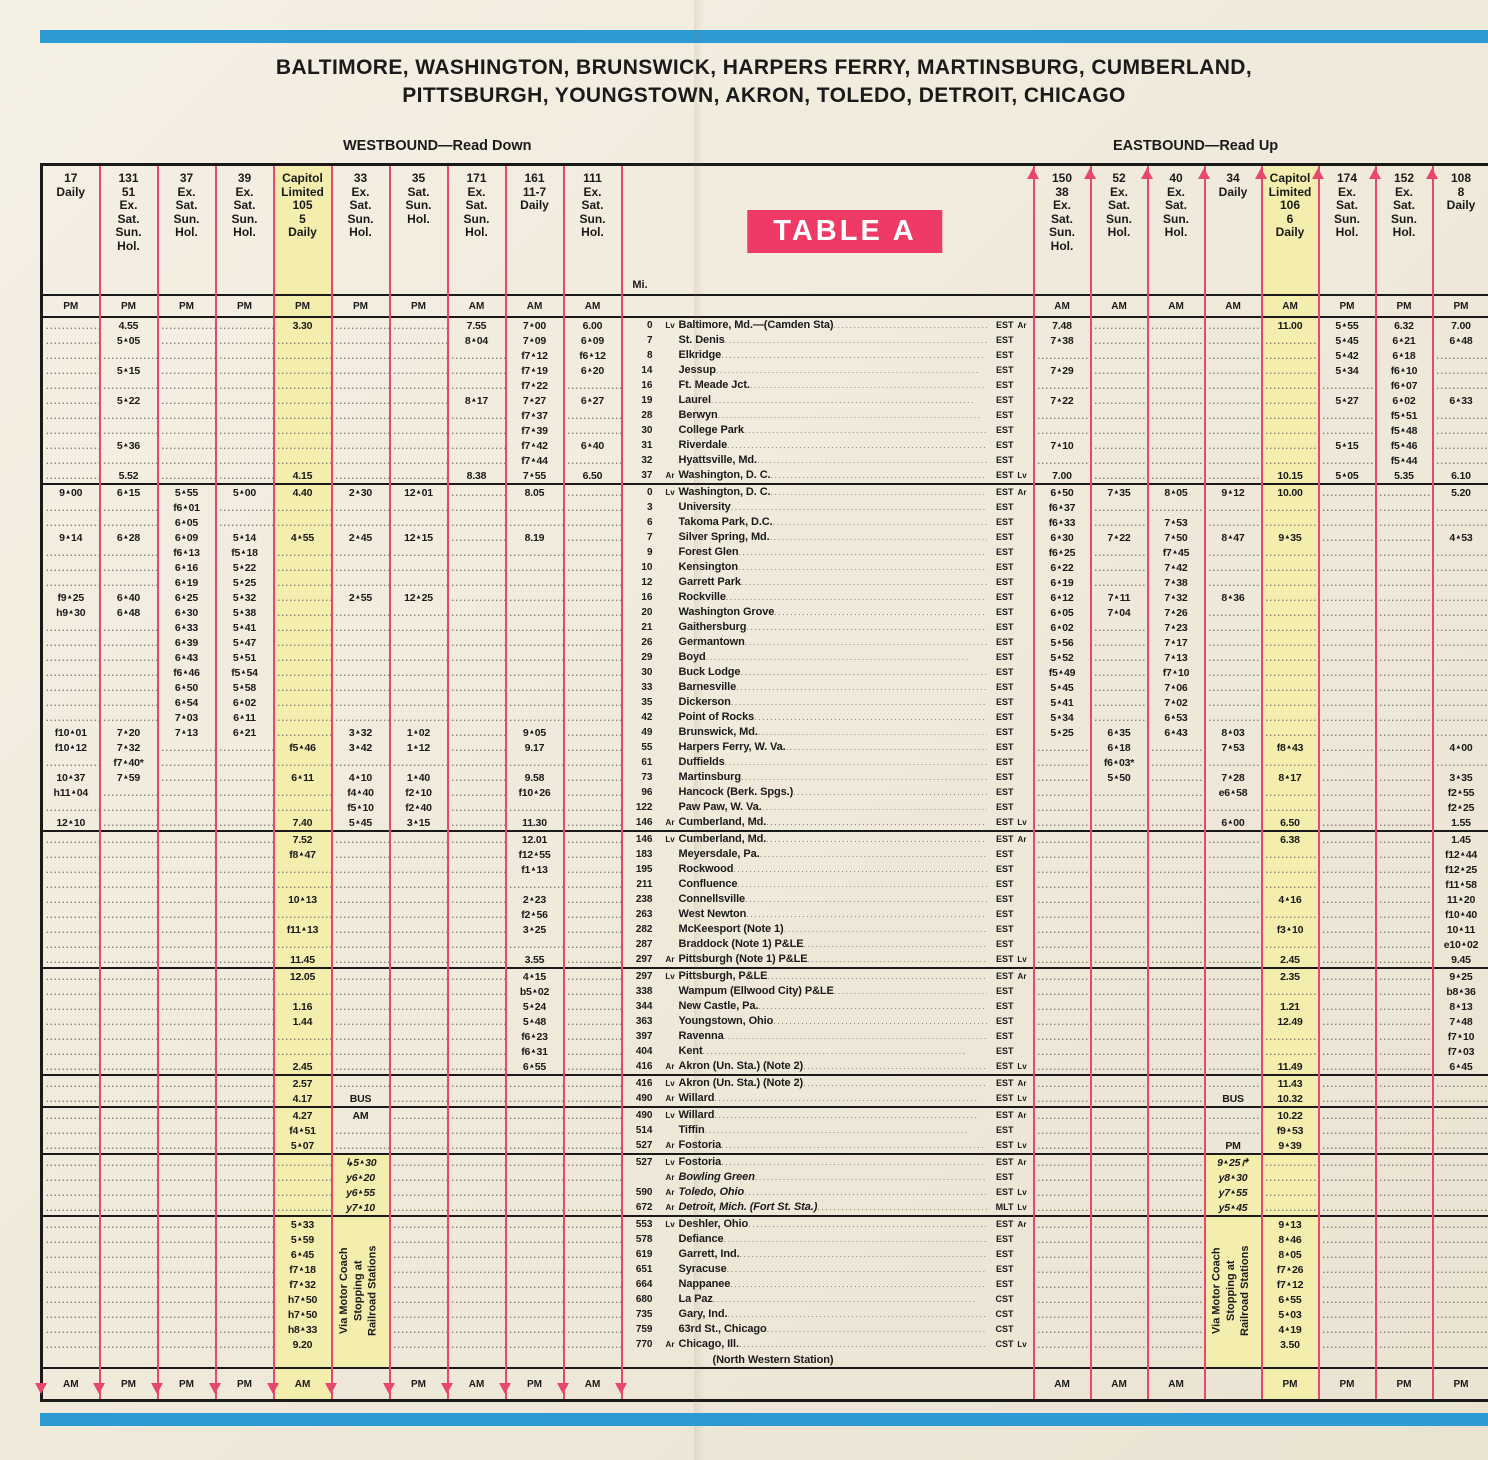 This screenshot has width=1488, height=1460. Describe the element at coordinates (846, 807) in the screenshot. I see `station-cell: Paw Paw, W. Va.EST` at that location.